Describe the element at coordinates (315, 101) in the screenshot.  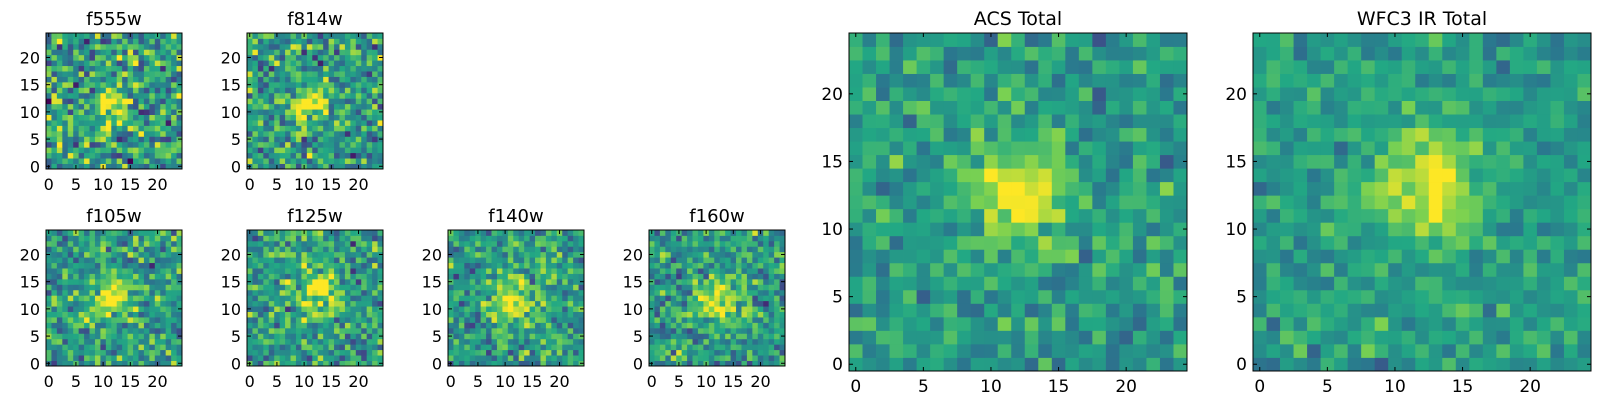
I see `panel-frame` at that location.